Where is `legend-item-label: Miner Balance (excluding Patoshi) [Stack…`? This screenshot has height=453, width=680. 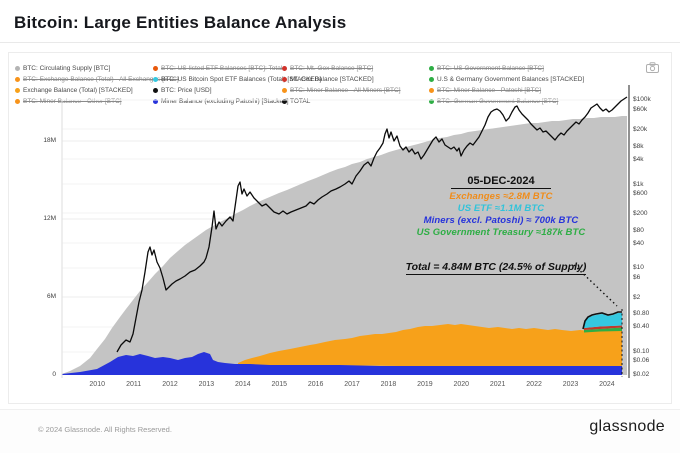 legend-item-label: Miner Balance (excluding Patoshi) [Stack… is located at coordinates (225, 101).